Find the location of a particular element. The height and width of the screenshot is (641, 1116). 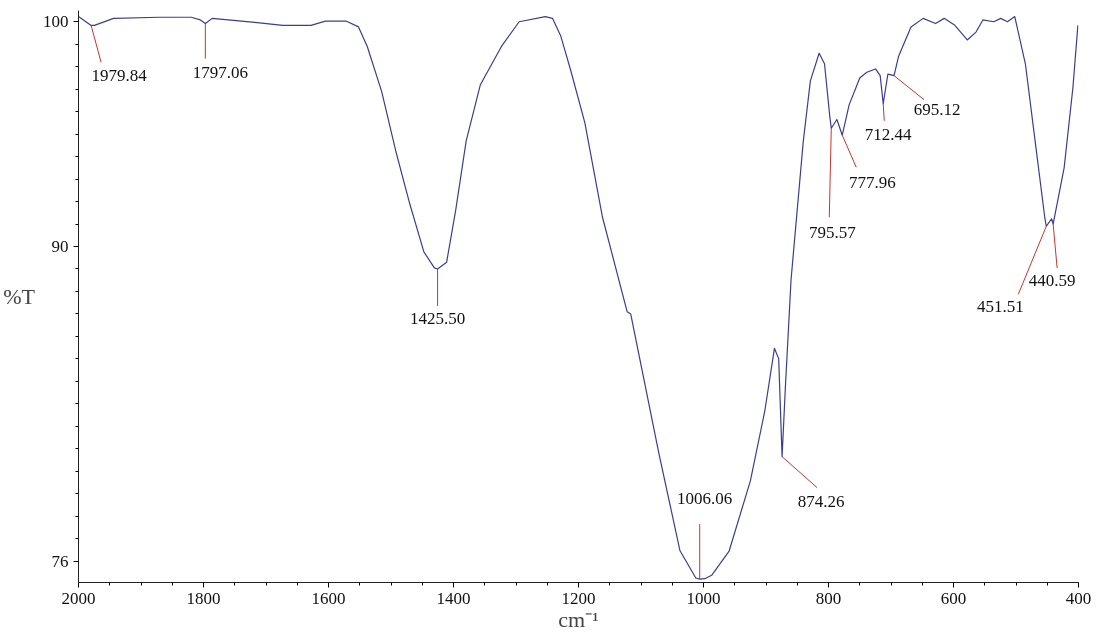

annotation: 1006.06 is located at coordinates (705, 498).